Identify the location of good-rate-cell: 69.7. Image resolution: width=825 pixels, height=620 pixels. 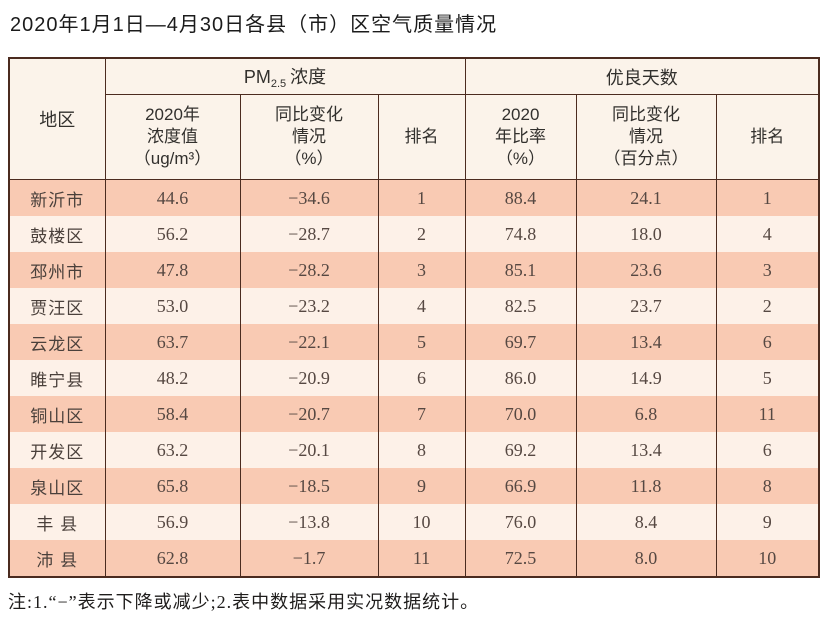
(520, 342).